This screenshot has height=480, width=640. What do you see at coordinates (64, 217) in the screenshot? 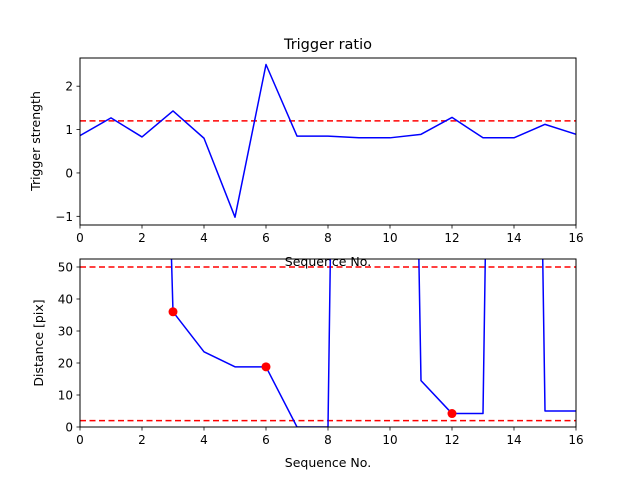
I see `y-tick-label: −1` at bounding box center [64, 217].